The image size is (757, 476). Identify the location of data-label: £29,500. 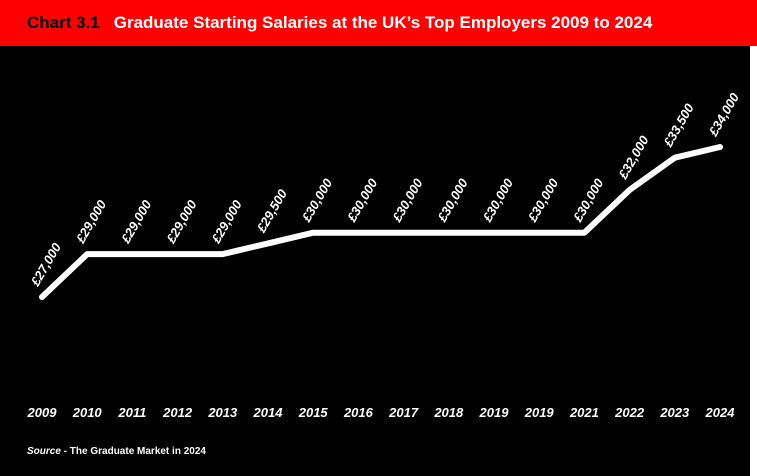
(271, 211).